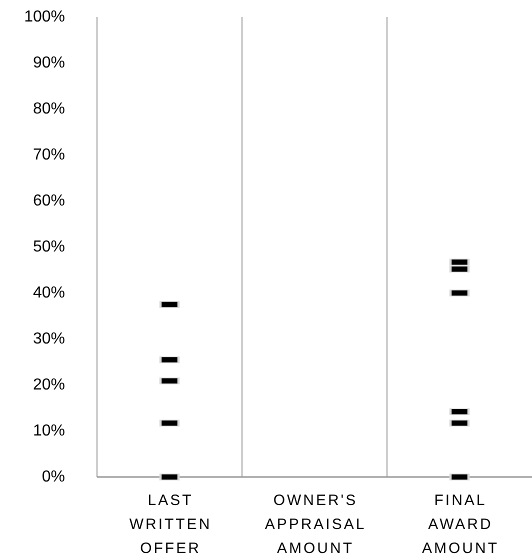  What do you see at coordinates (48, 431) in the screenshot?
I see `y-tick-label: 10%` at bounding box center [48, 431].